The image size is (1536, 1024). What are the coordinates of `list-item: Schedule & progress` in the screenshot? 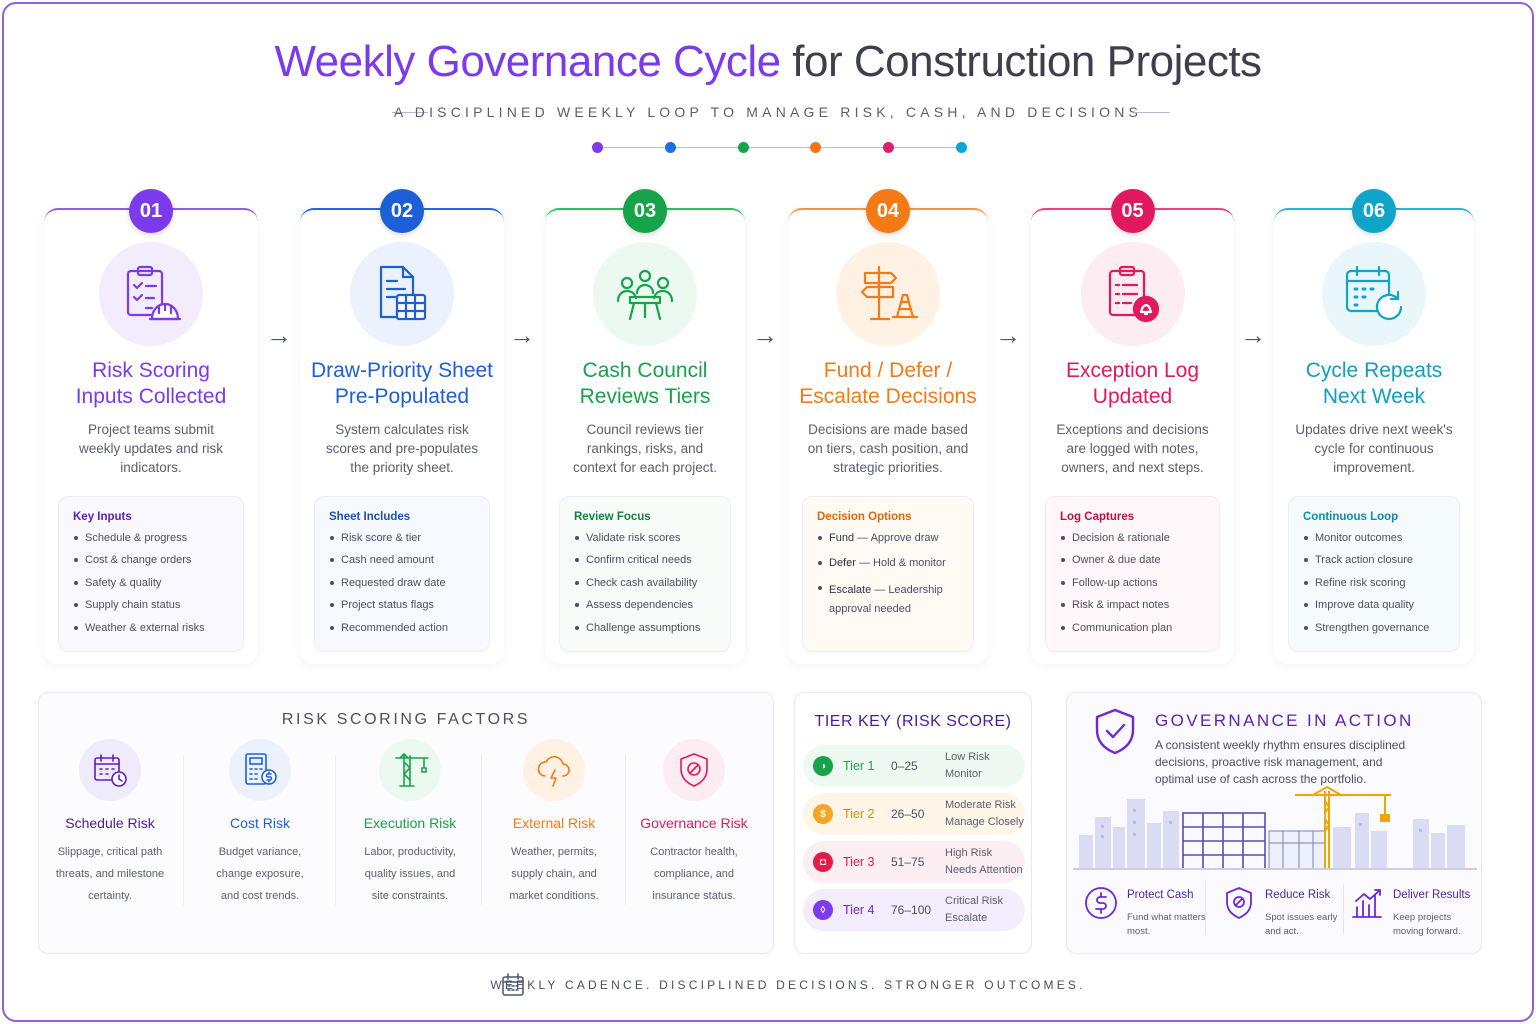 It's located at (152, 538).